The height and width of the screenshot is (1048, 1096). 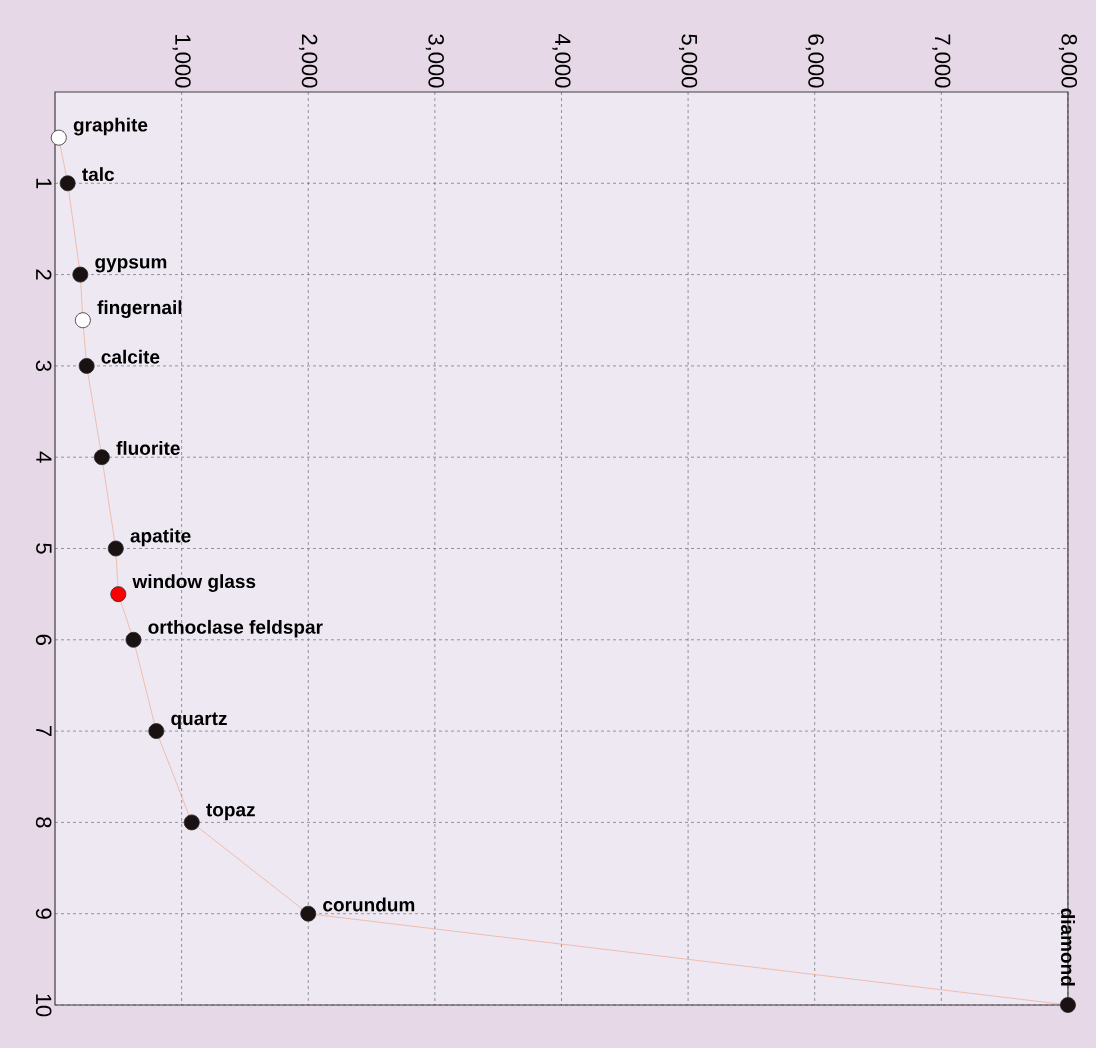 What do you see at coordinates (43, 822) in the screenshot?
I see `y-tick-label: 8` at bounding box center [43, 822].